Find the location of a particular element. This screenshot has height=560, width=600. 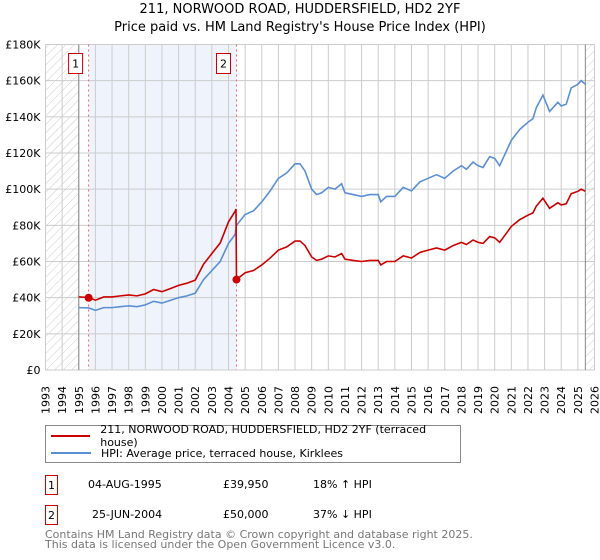

x-tick-label: 2009 is located at coordinates (312, 400).